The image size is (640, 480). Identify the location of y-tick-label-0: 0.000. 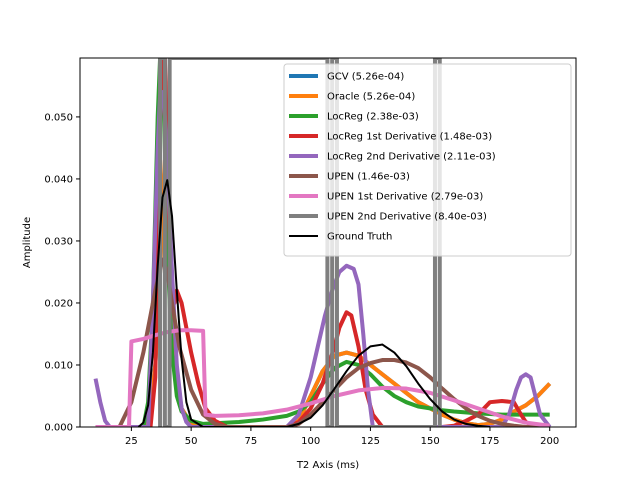
(58, 428).